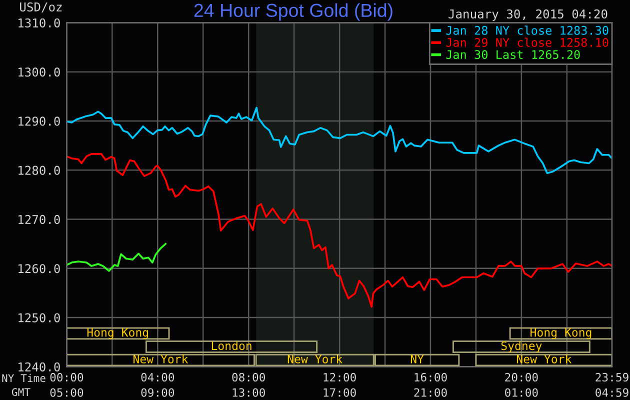 This screenshot has height=400, width=630. Describe the element at coordinates (417, 359) in the screenshot. I see `series-label: NY` at that location.